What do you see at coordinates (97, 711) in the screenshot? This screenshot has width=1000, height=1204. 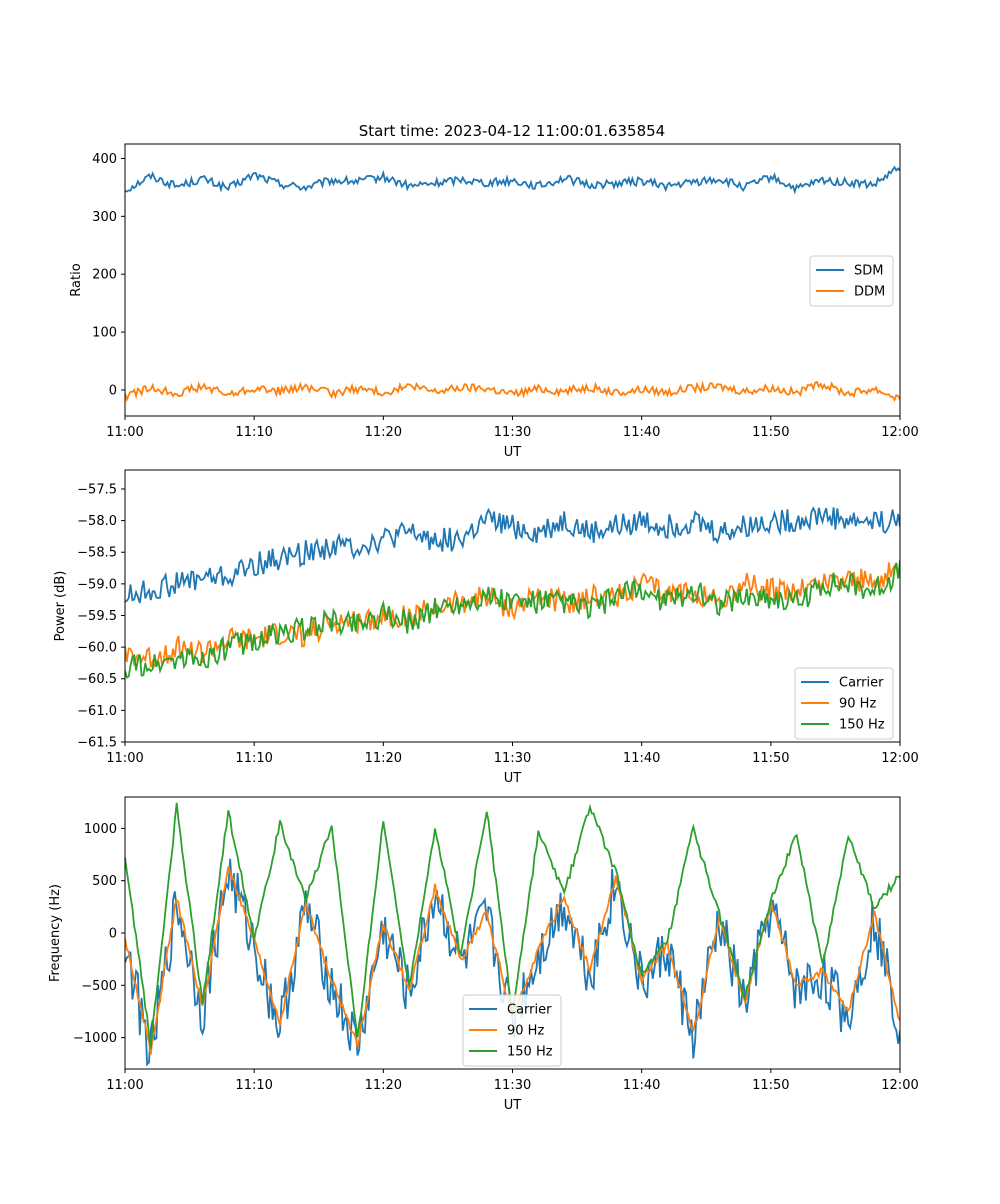 I see `y-tick-label: −61.0` at bounding box center [97, 711].